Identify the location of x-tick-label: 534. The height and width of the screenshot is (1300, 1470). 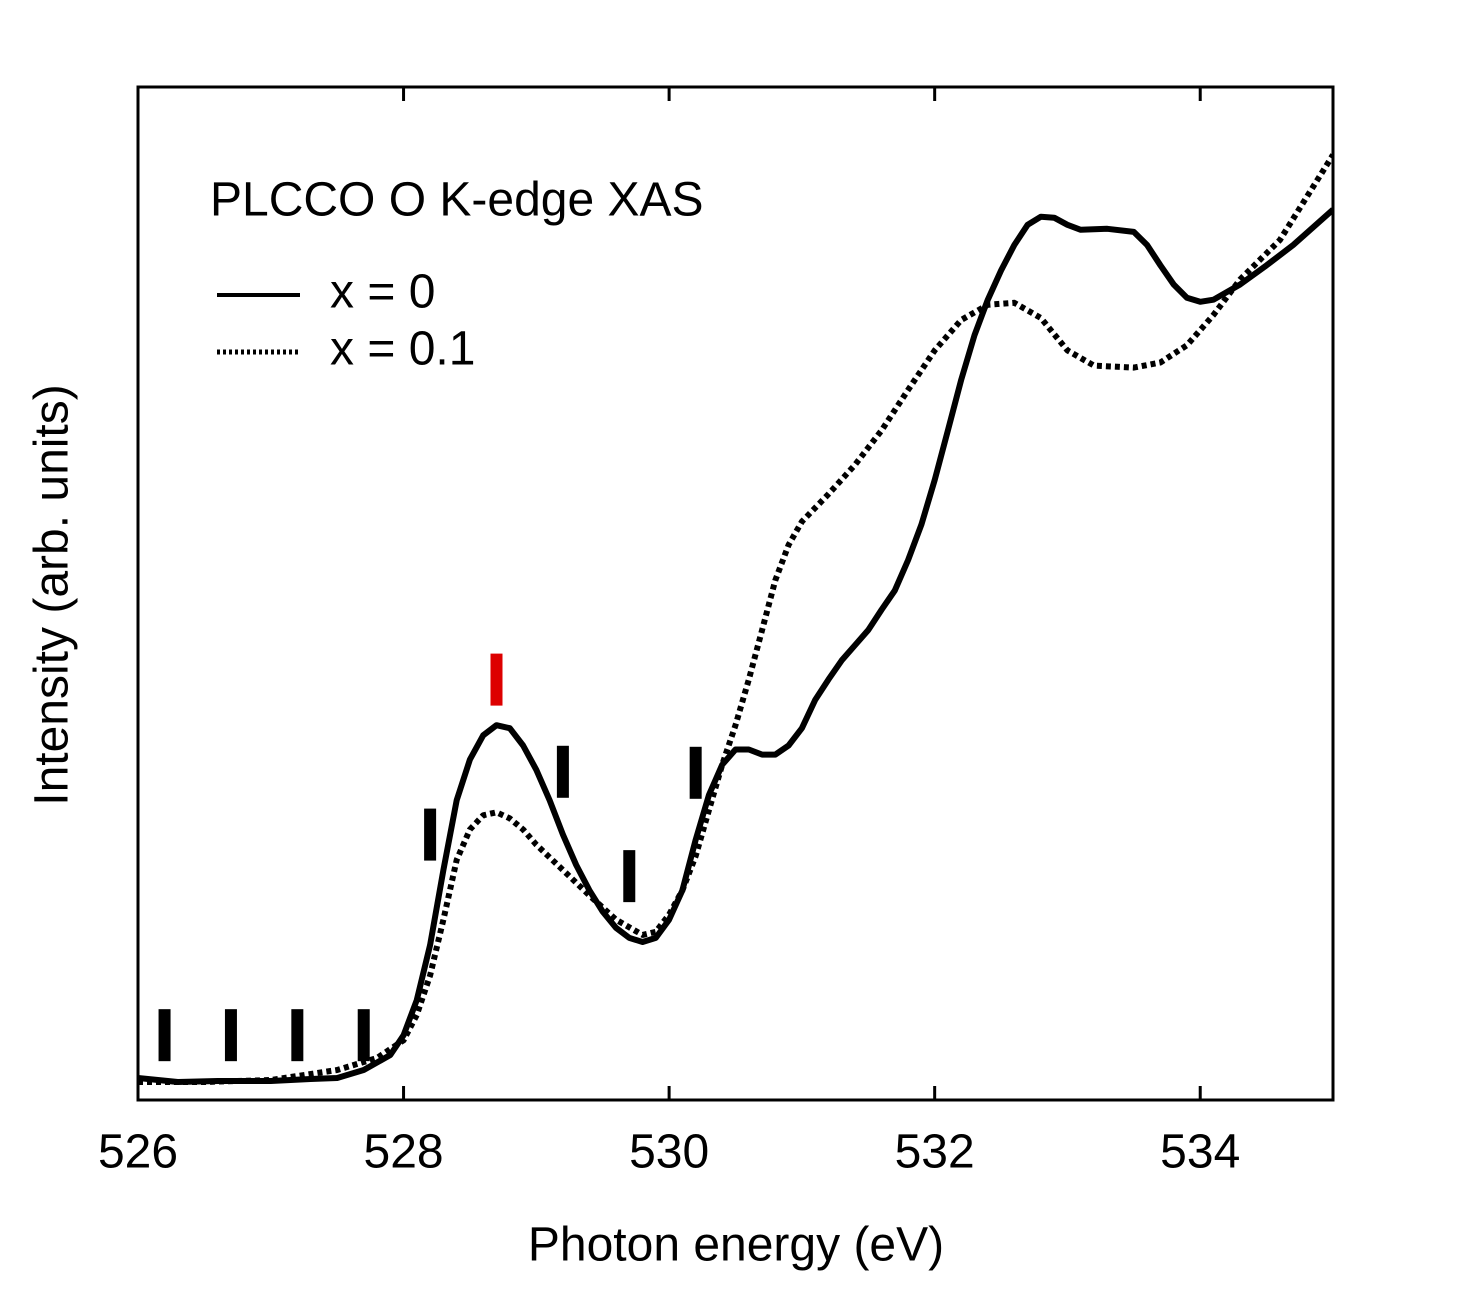
(1200, 1152).